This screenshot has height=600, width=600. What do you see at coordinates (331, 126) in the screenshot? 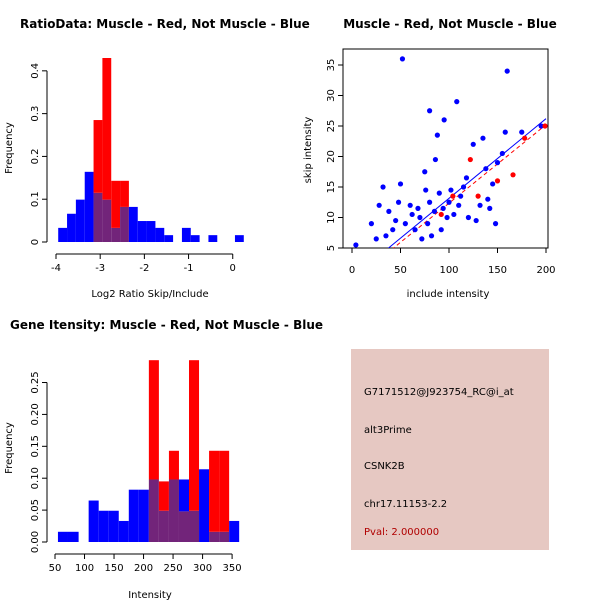
I see `scatter-y-tick-label: 25` at bounding box center [331, 126].